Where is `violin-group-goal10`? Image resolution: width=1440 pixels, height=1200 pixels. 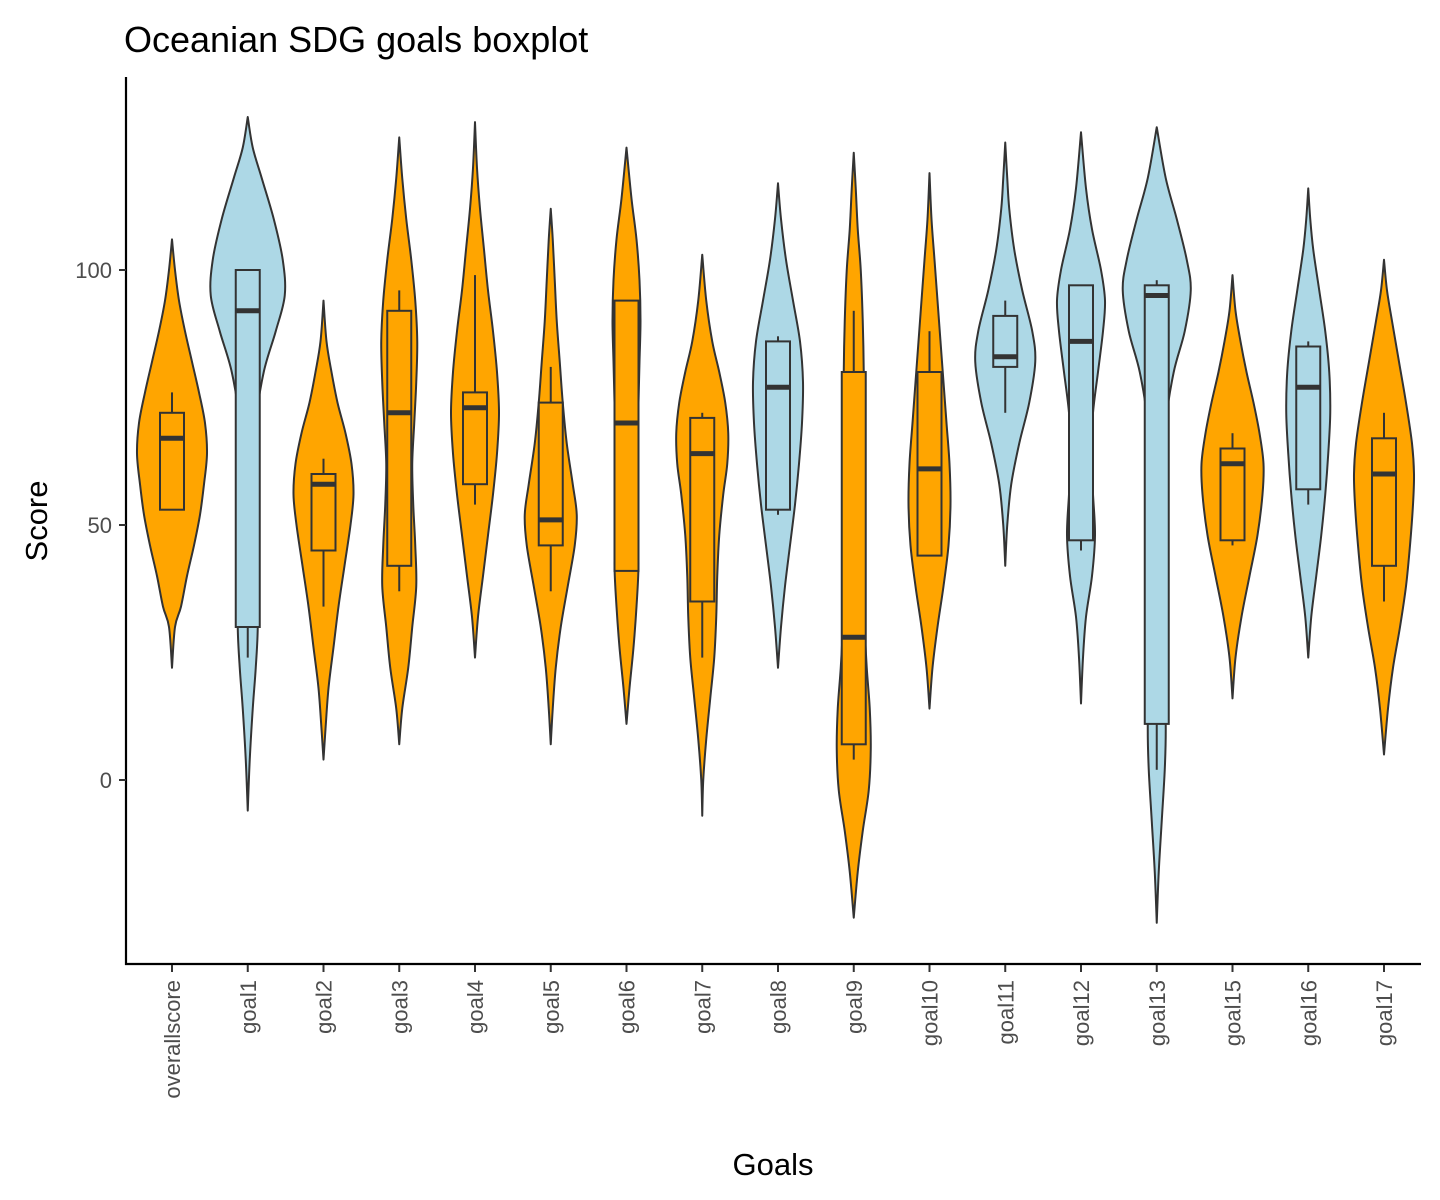 violin-group-goal10 is located at coordinates (929, 441).